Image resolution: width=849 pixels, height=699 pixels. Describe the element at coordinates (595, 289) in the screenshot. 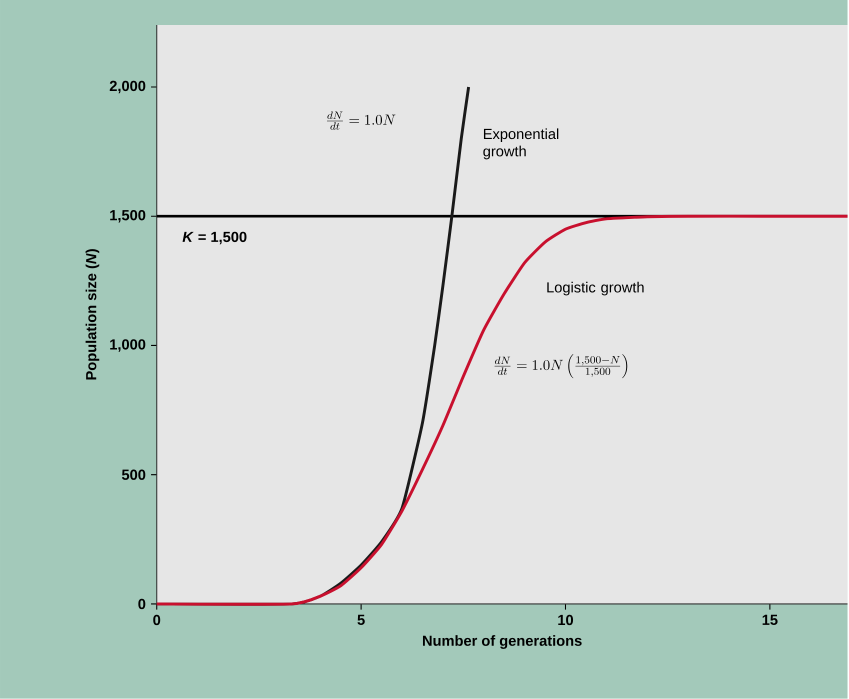

I see `text: Logistic growth` at that location.